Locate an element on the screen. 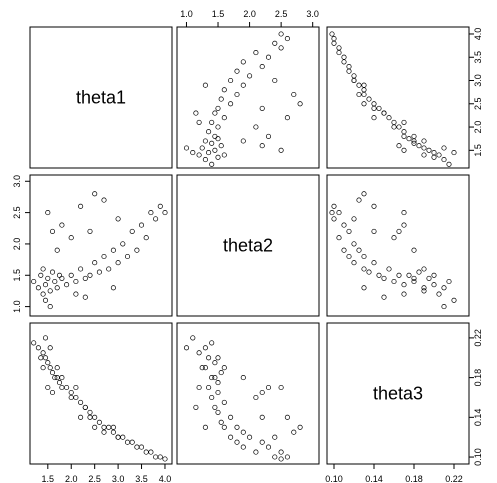  tick-label-theta3: 0.14 is located at coordinates (478, 418).